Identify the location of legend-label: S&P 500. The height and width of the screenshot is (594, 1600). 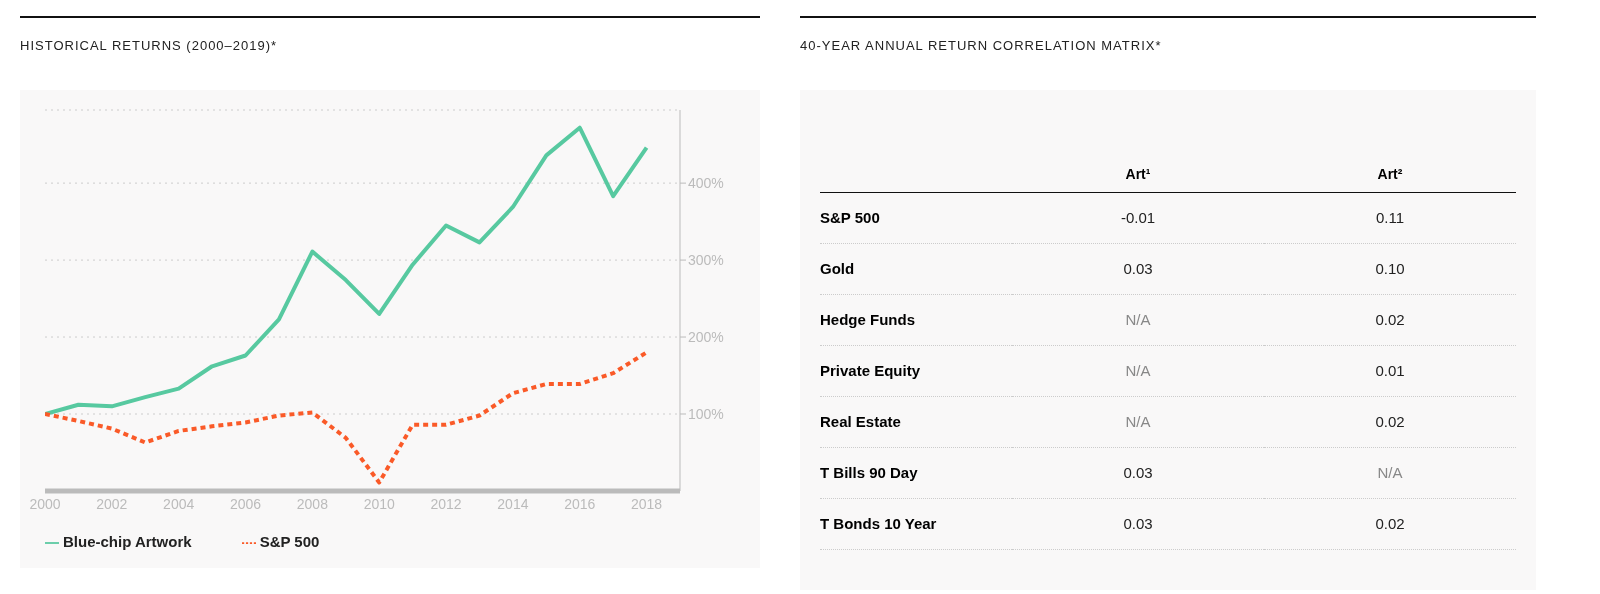
(289, 541).